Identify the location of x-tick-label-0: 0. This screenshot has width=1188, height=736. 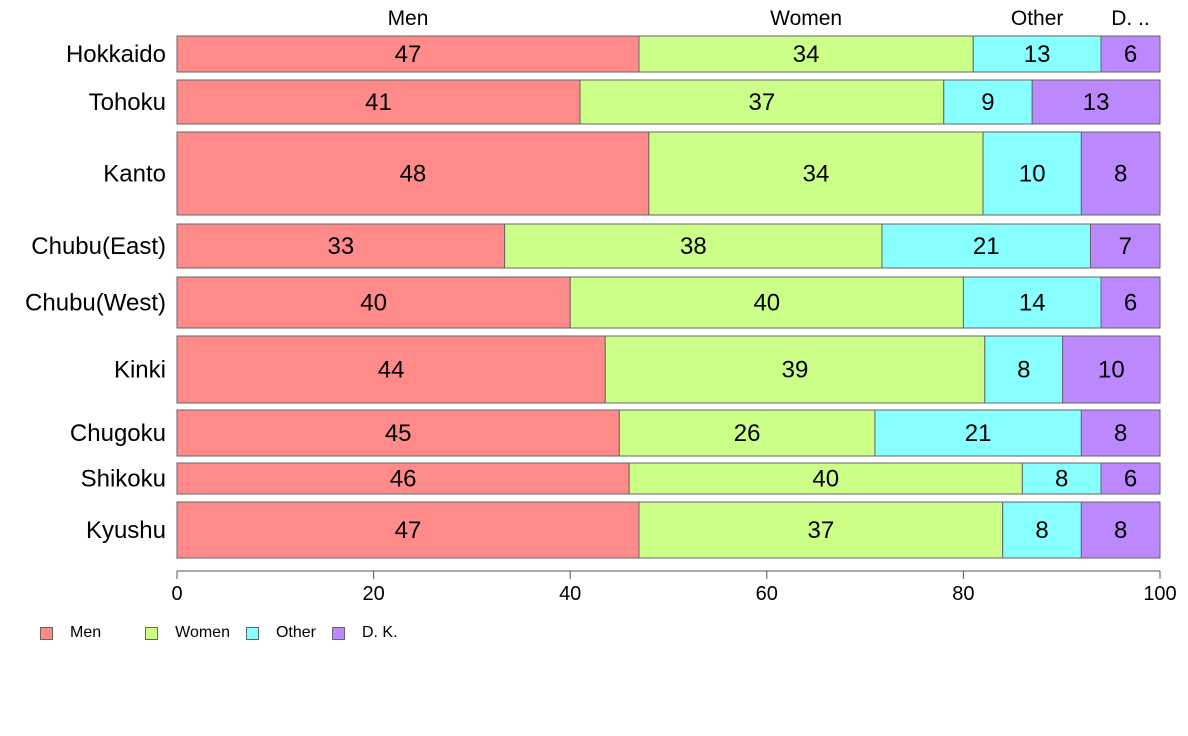
(176, 594).